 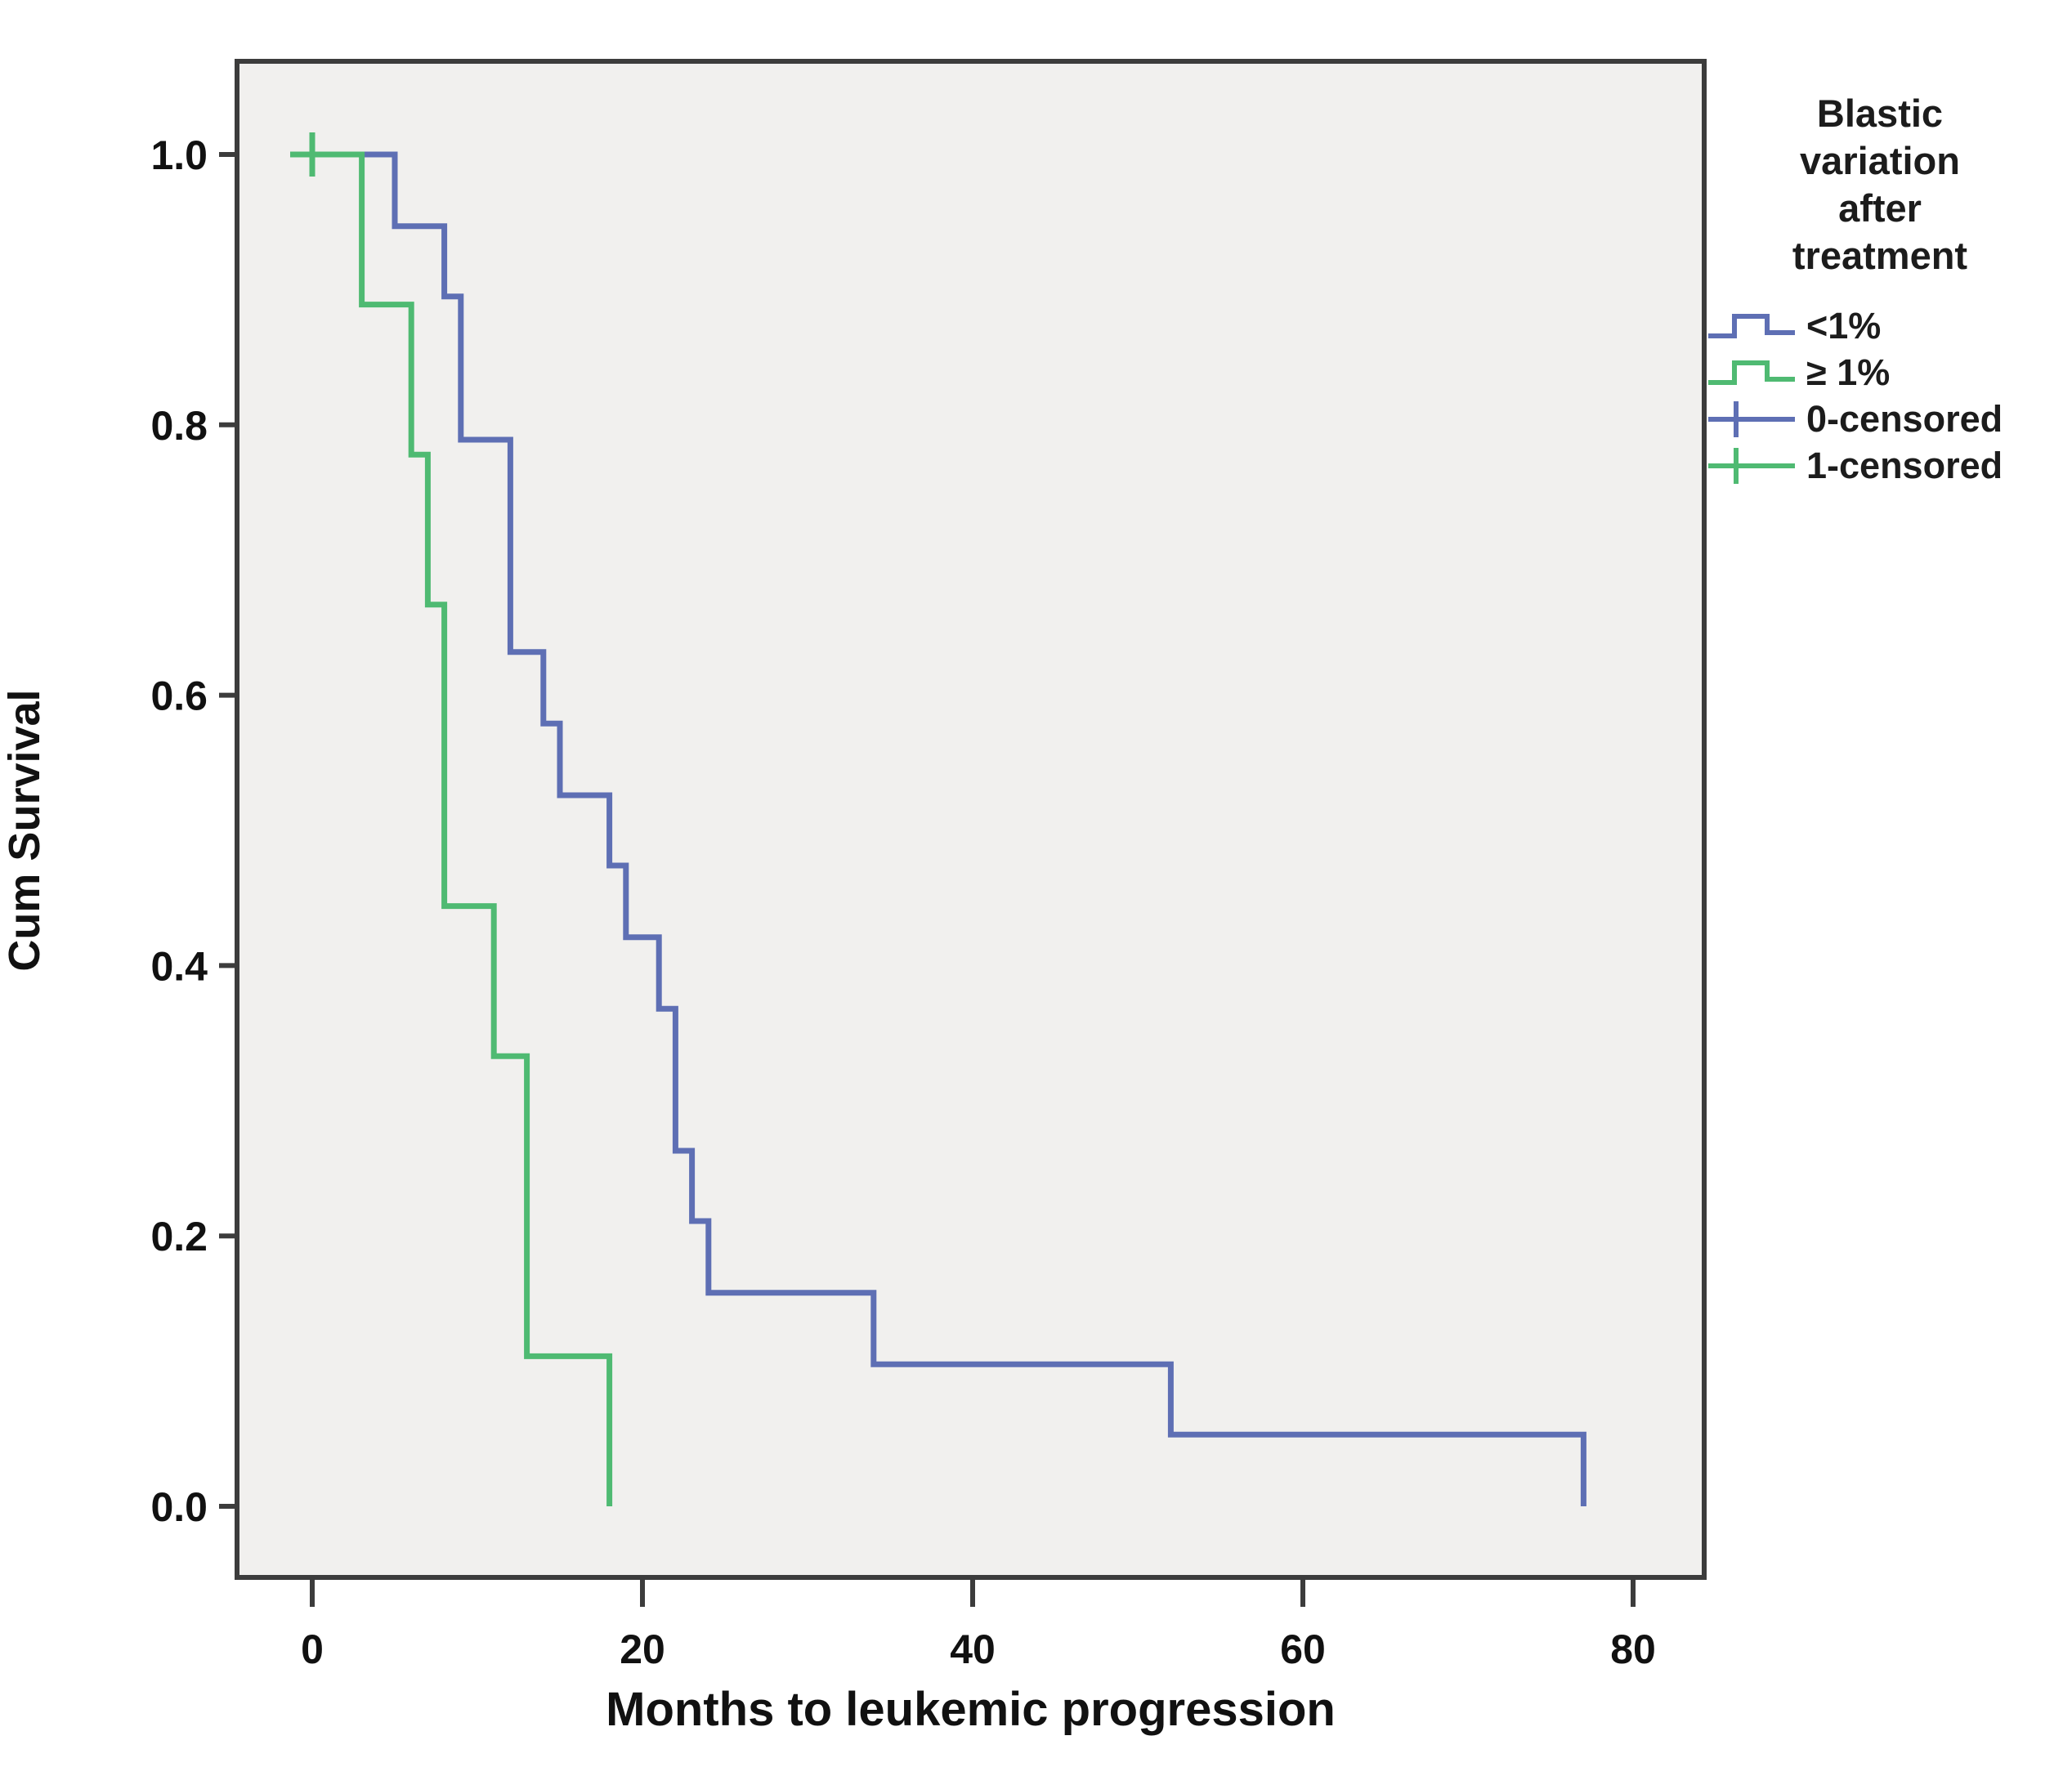 I want to click on legend-title-line: after, so click(x=1880, y=208).